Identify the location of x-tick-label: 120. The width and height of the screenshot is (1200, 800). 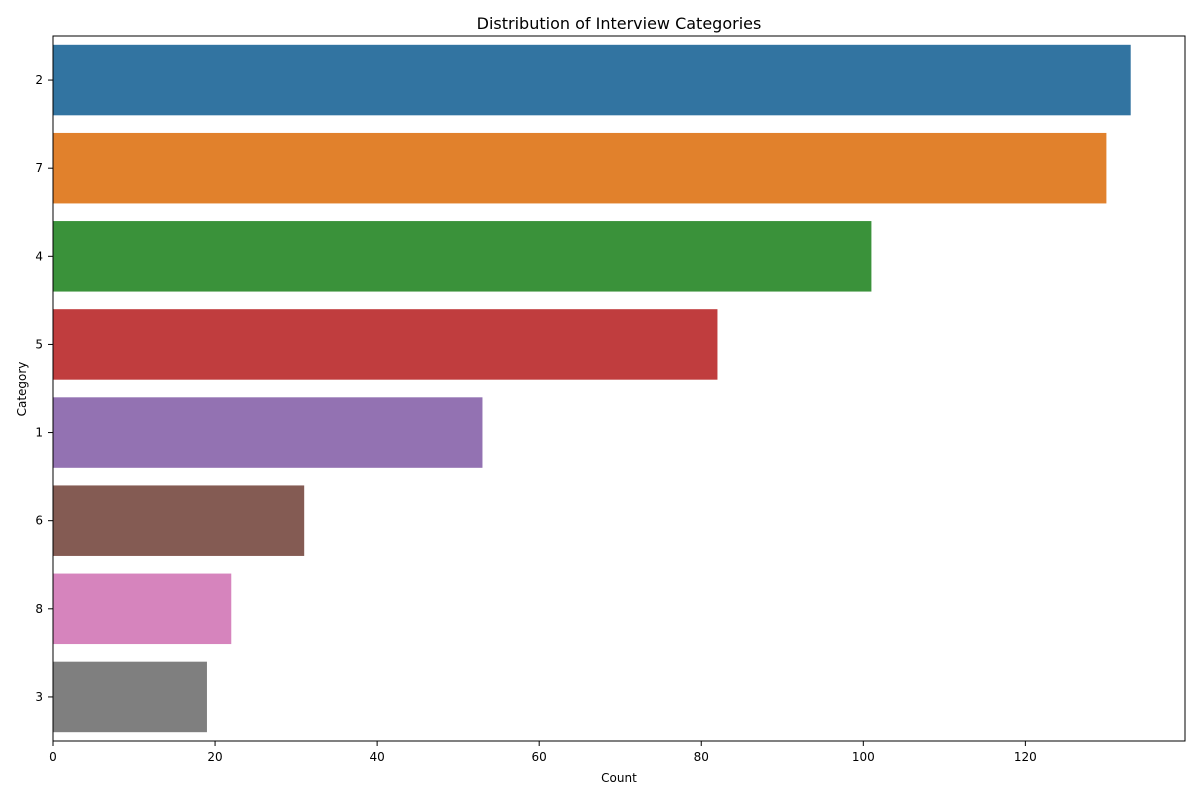
(1025, 757).